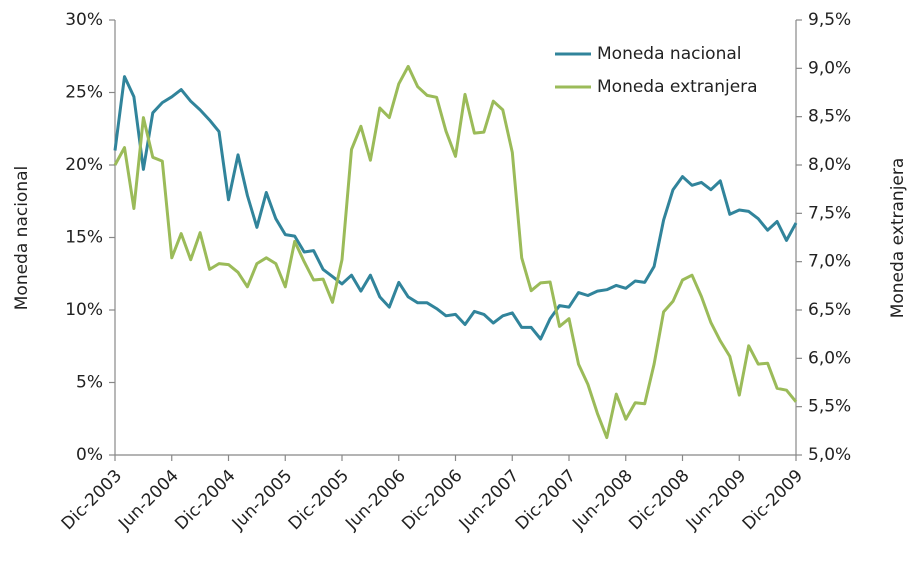  Describe the element at coordinates (205, 500) in the screenshot. I see `x-tick-label: Dic-2004` at that location.